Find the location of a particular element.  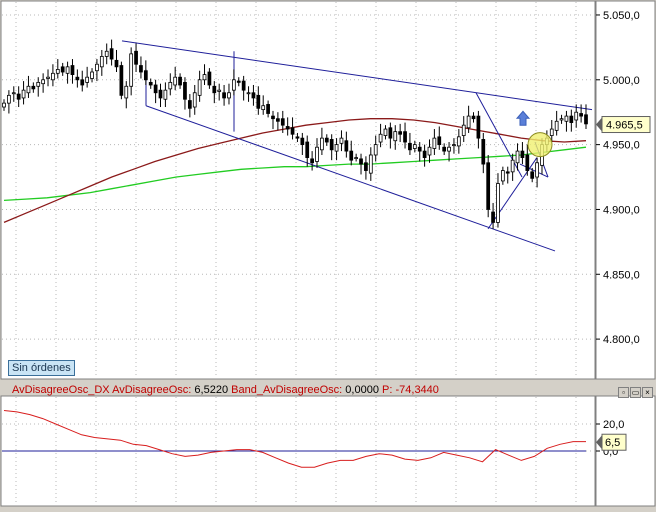

price-tick-label: 5.000,0 is located at coordinates (621, 81).